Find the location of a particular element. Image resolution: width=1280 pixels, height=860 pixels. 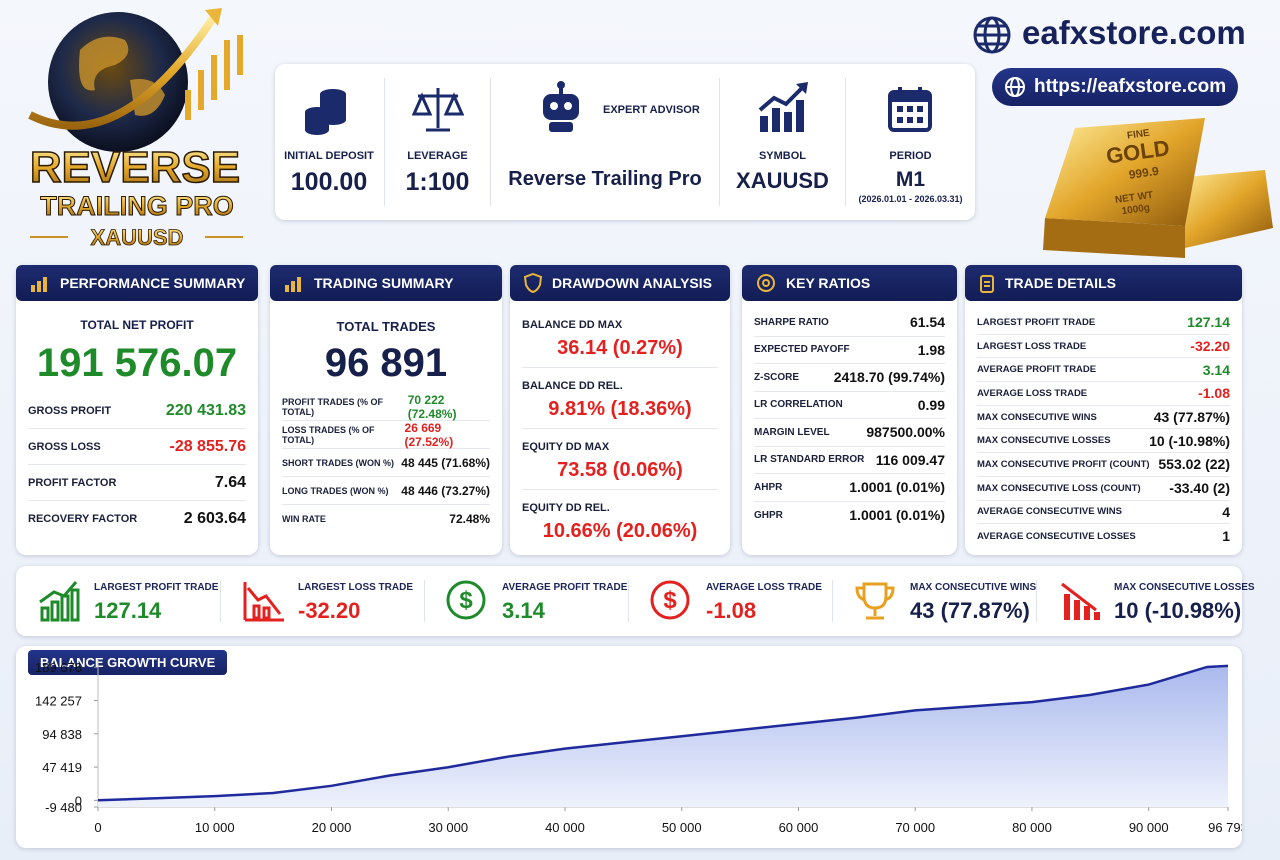

logo-symbol: XAUUSD is located at coordinates (137, 237).